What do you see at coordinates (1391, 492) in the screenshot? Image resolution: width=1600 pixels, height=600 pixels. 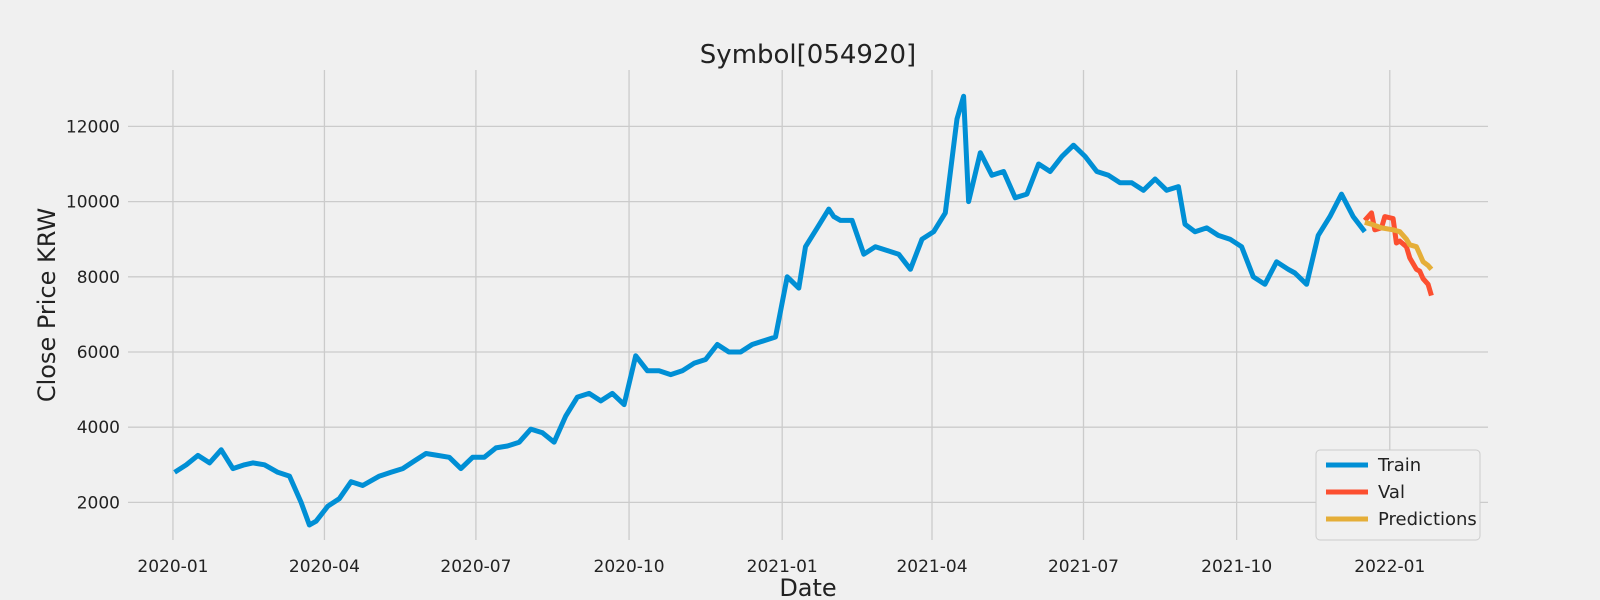 I see `legend-label-val: Val` at bounding box center [1391, 492].